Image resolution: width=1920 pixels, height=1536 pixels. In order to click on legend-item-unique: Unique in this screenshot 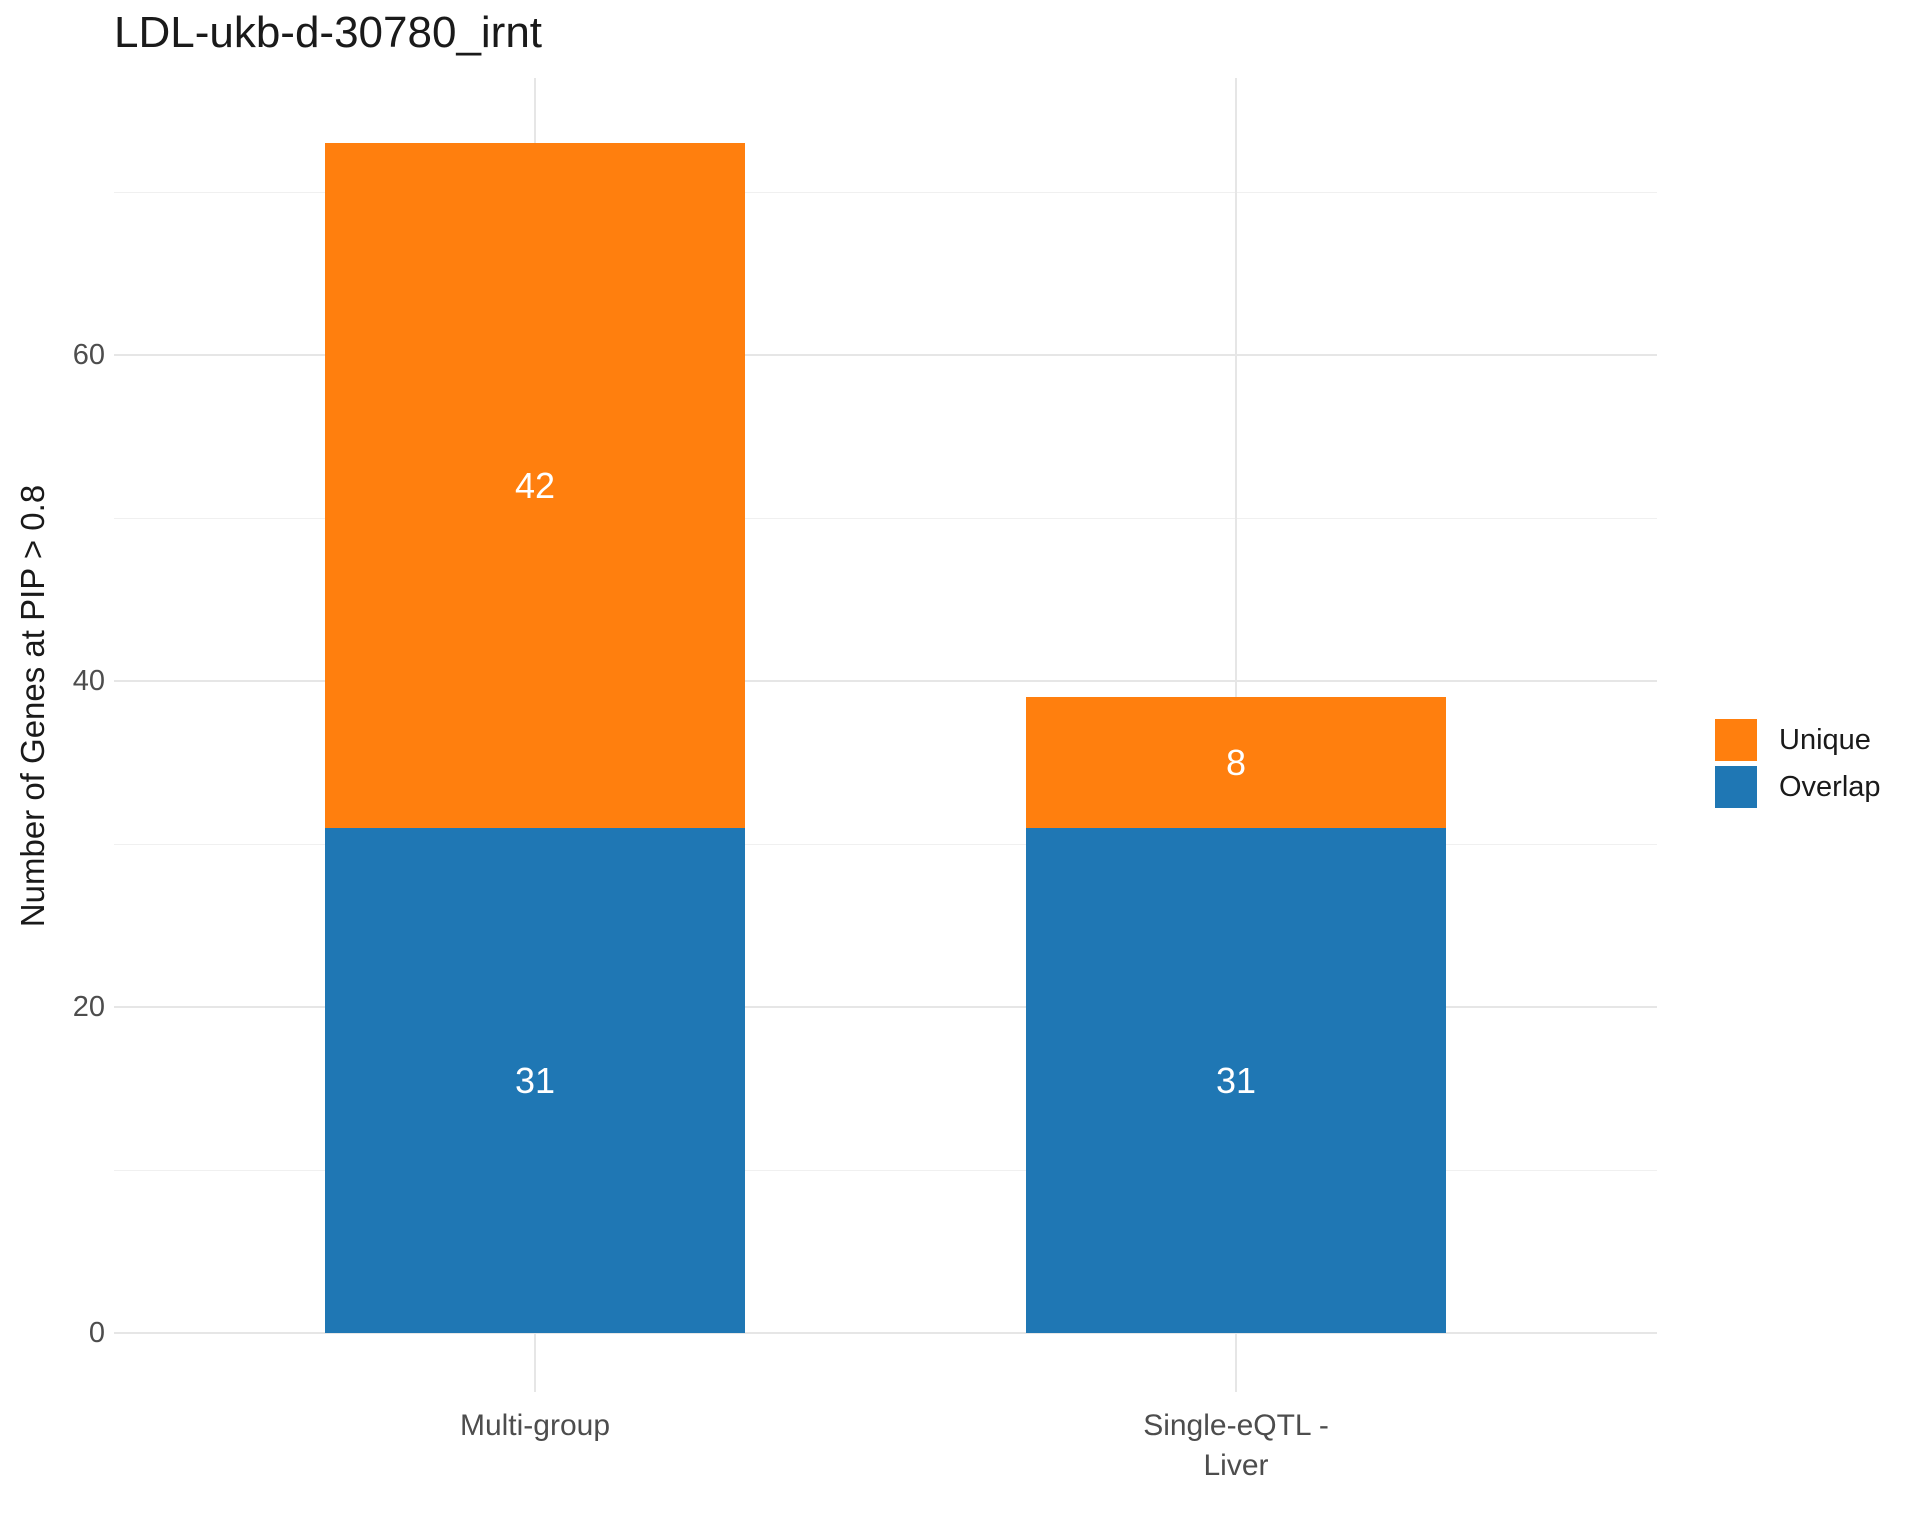, I will do `click(1798, 740)`.